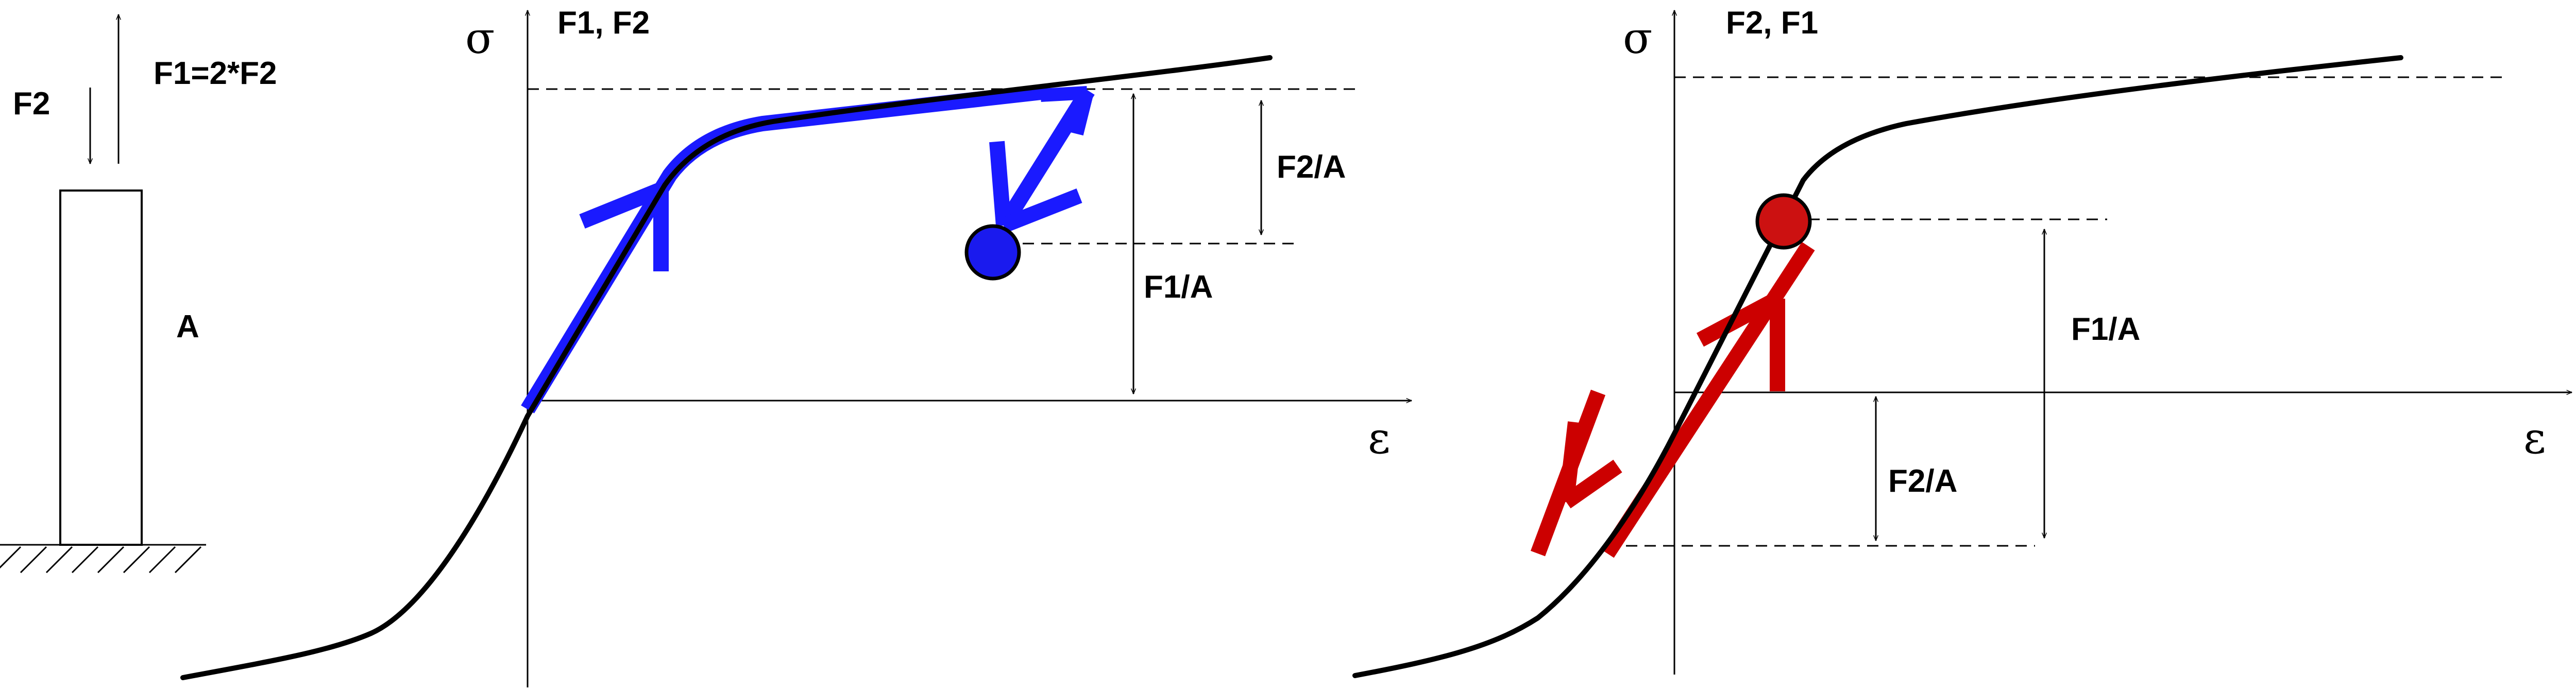 The image size is (2576, 690). I want to click on ground-hatching, so click(101, 560).